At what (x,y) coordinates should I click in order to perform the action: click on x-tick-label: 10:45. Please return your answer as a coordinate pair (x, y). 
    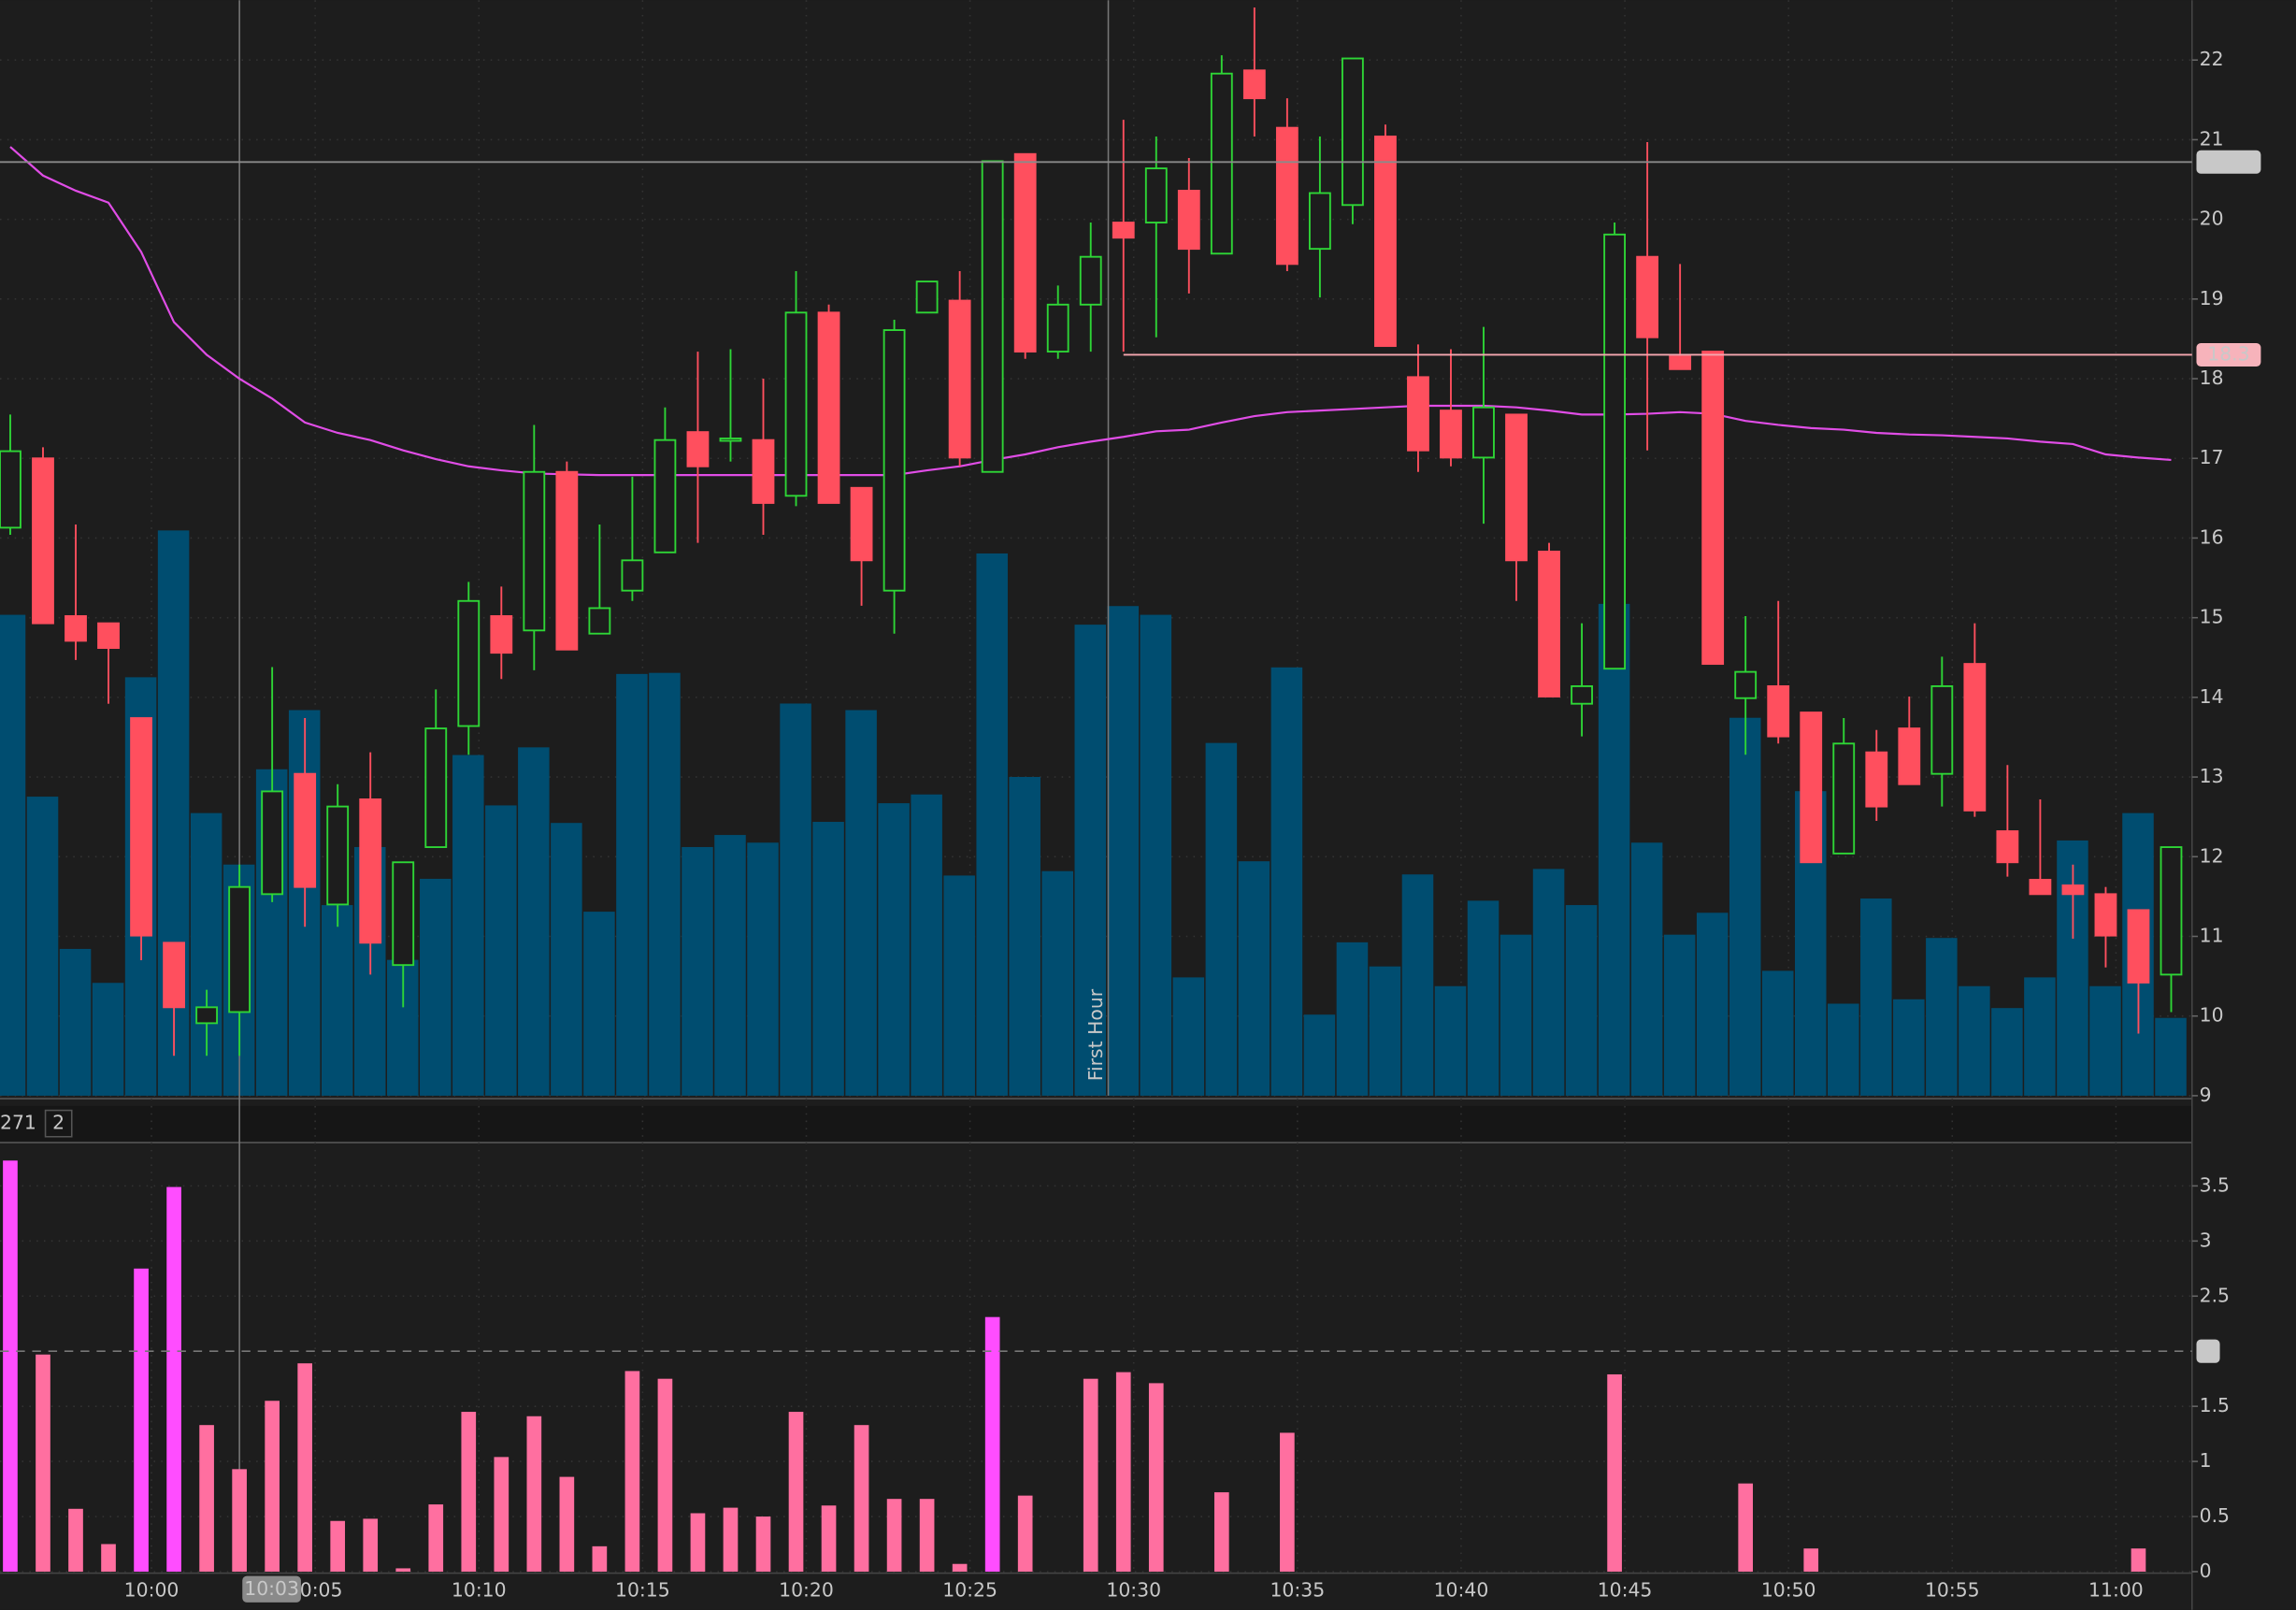
    Looking at the image, I should click on (1626, 1589).